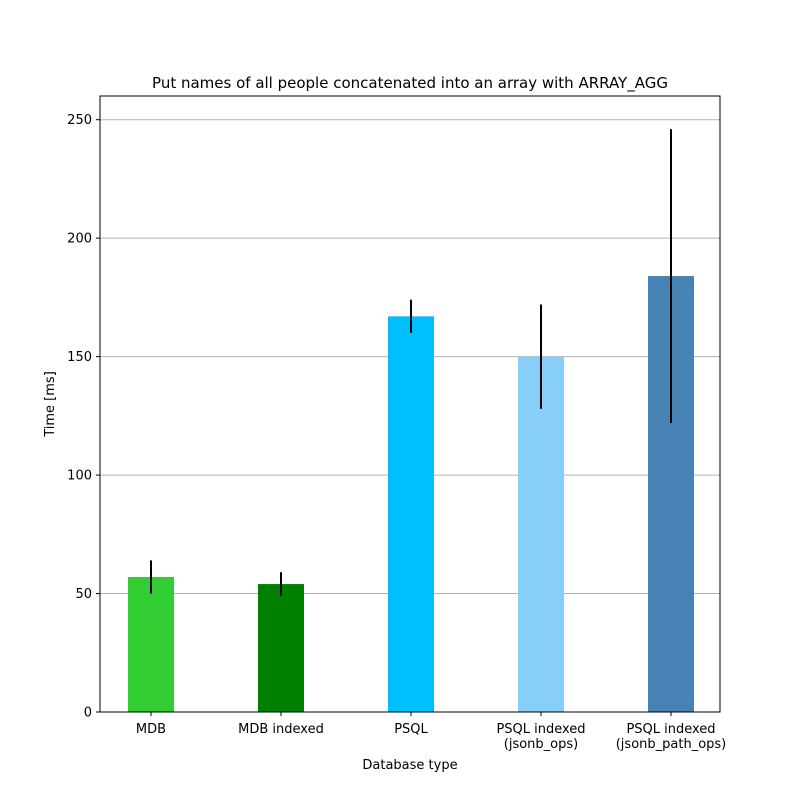 The height and width of the screenshot is (800, 800). I want to click on x-axis-label: Database type, so click(409, 765).